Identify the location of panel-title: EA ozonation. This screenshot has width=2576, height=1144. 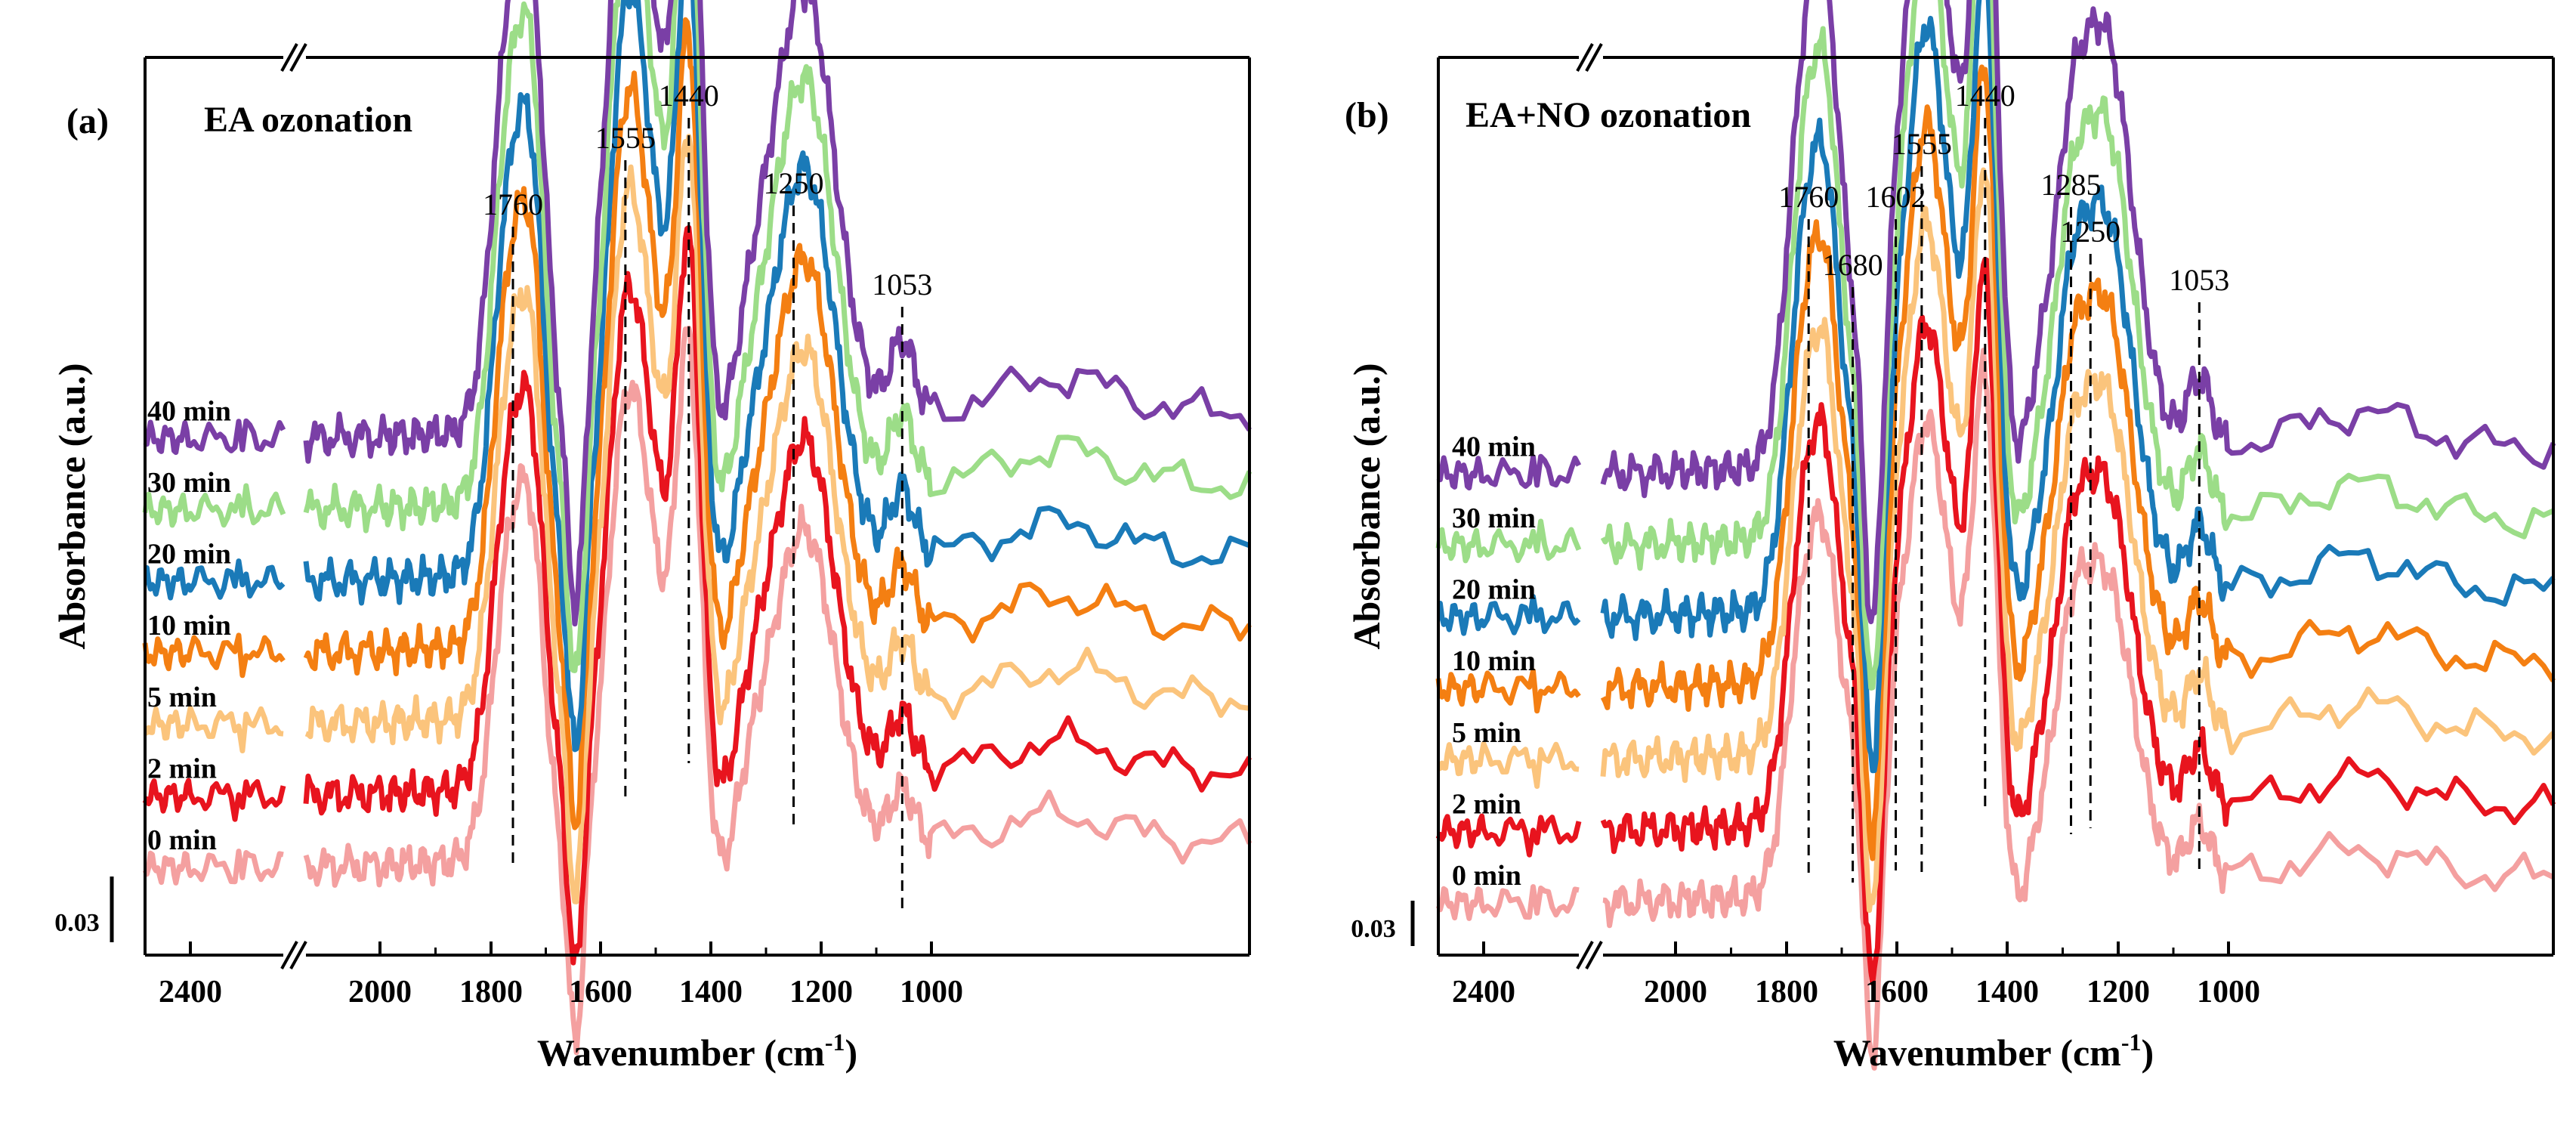
(308, 120).